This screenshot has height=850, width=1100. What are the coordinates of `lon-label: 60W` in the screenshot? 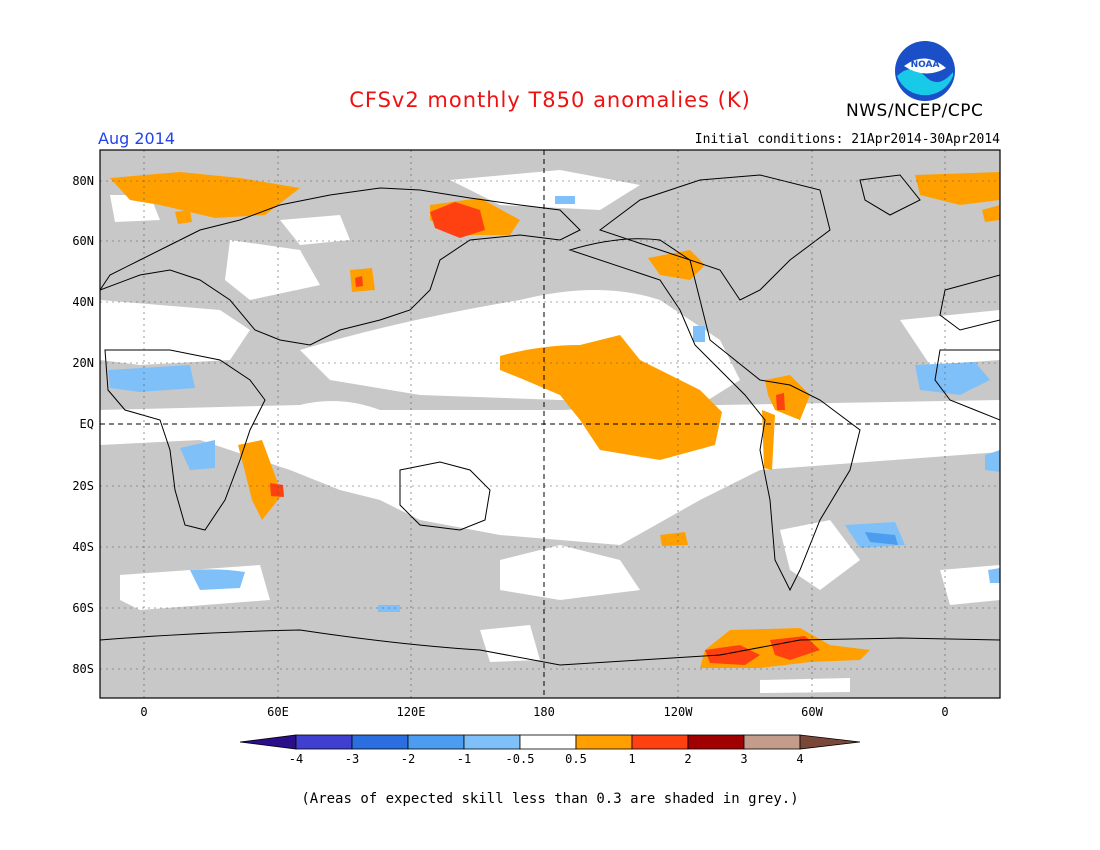 It's located at (812, 712).